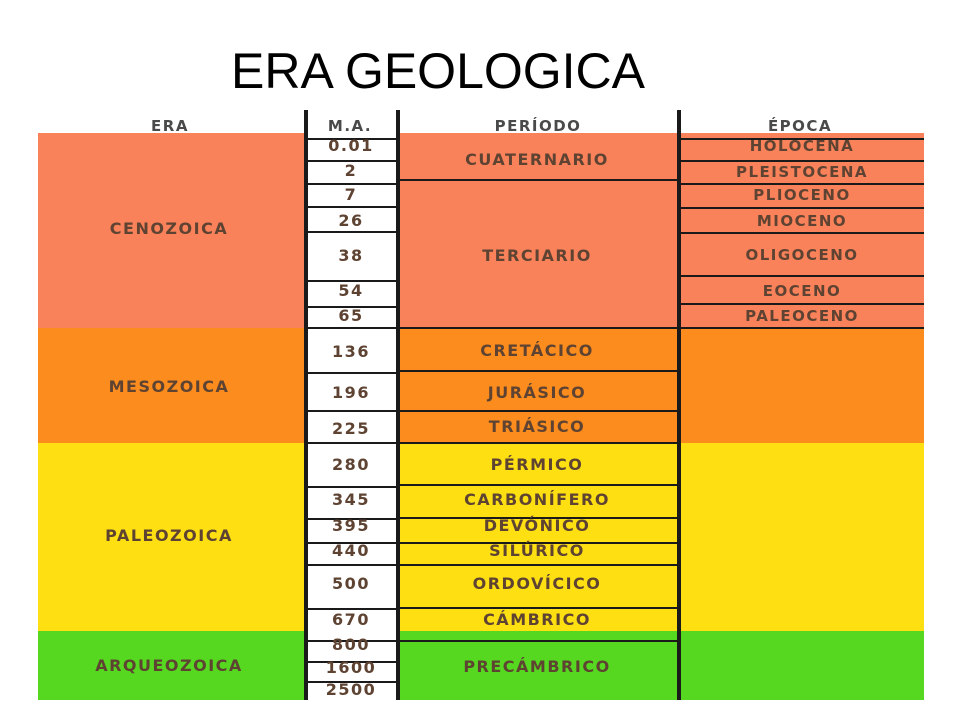  I want to click on ma-value: 225, so click(351, 428).